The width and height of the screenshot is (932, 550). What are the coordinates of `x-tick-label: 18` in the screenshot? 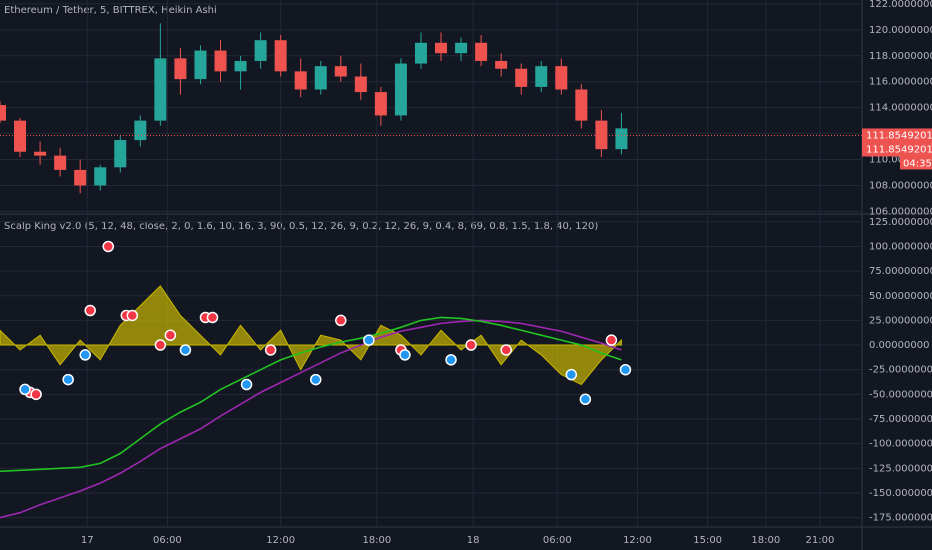 It's located at (473, 540).